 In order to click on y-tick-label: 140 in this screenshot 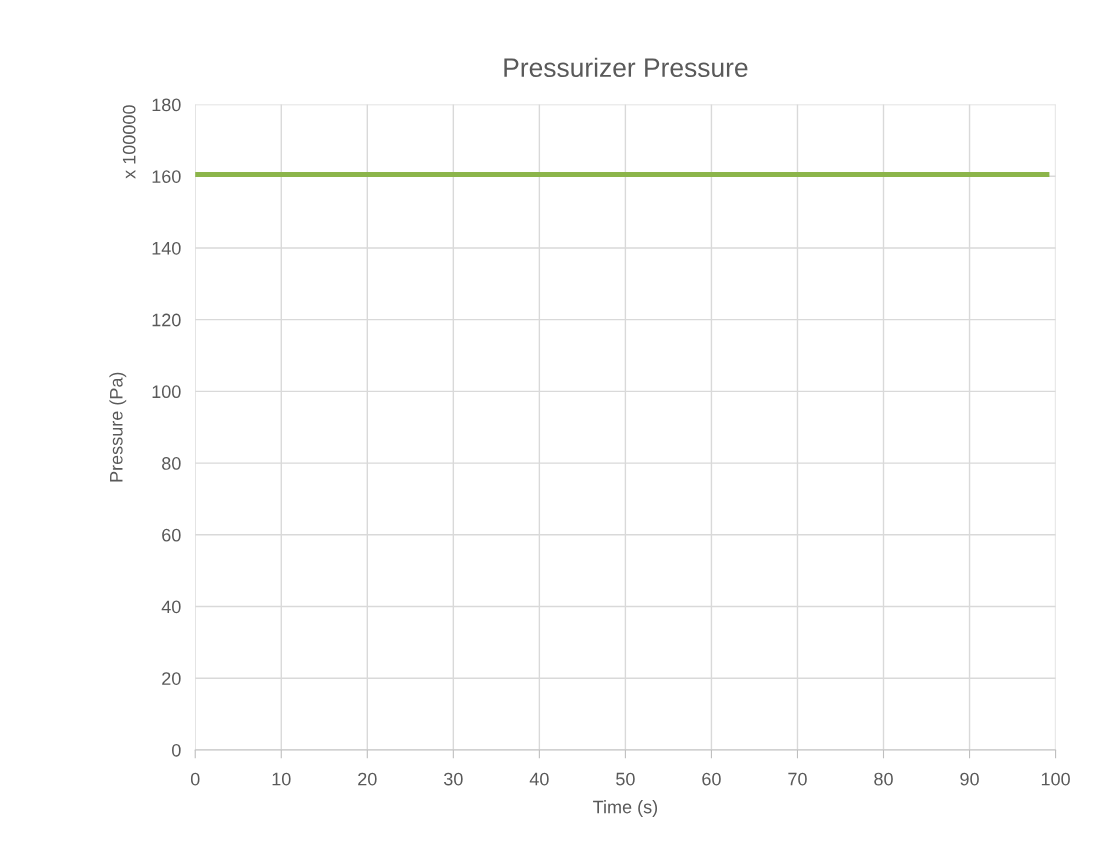, I will do `click(166, 248)`.